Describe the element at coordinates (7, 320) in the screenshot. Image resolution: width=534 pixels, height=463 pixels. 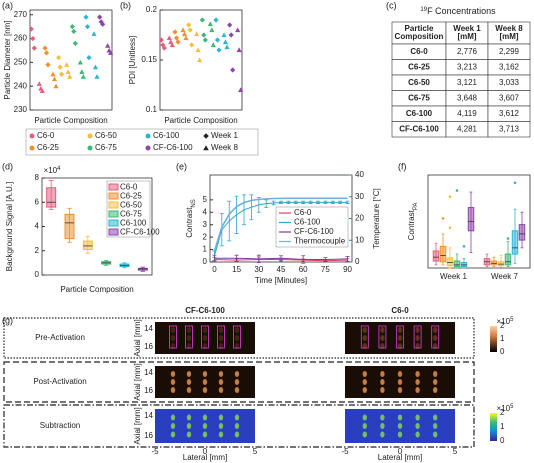
I see `panel-label: (g)` at that location.